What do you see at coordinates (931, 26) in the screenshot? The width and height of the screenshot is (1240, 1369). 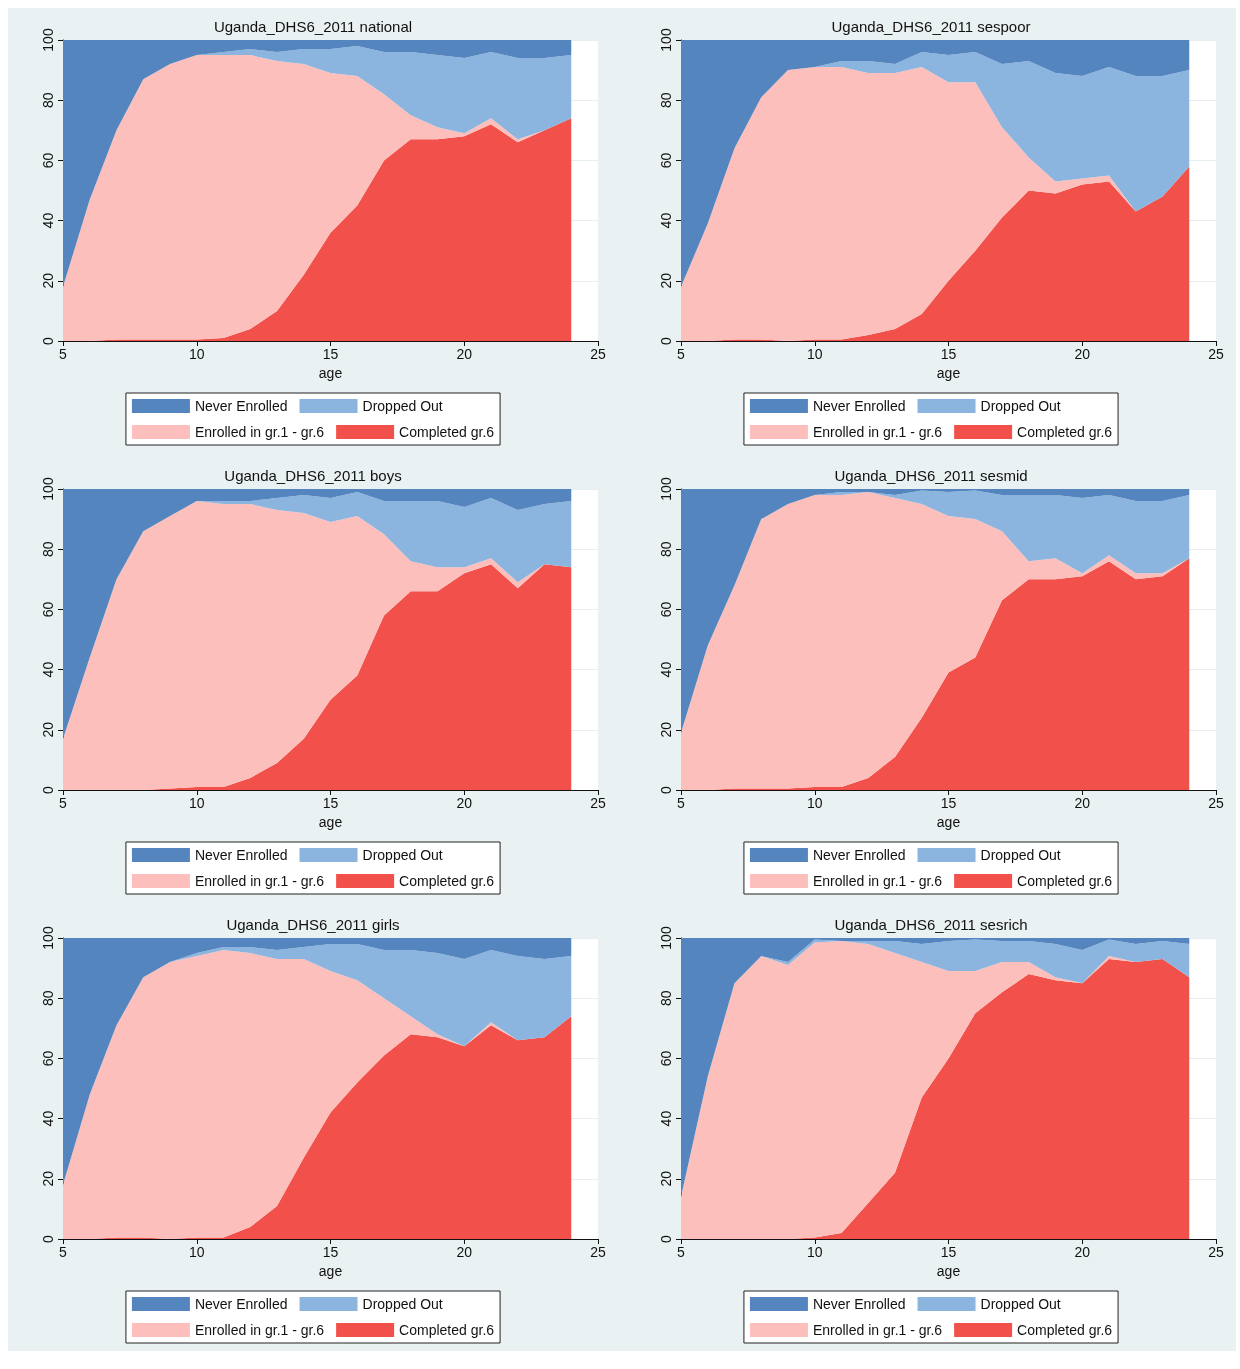 I see `chart-title: Uganda_DHS6_2011 sespoor` at bounding box center [931, 26].